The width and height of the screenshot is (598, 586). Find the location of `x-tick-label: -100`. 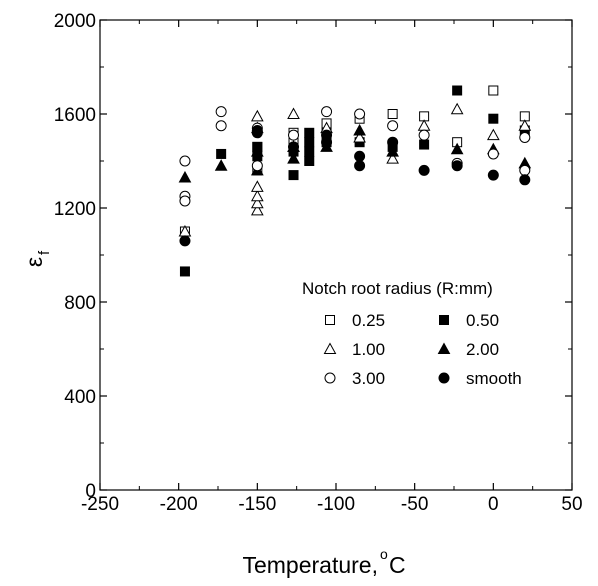

x-tick-label: -100 is located at coordinates (336, 504).